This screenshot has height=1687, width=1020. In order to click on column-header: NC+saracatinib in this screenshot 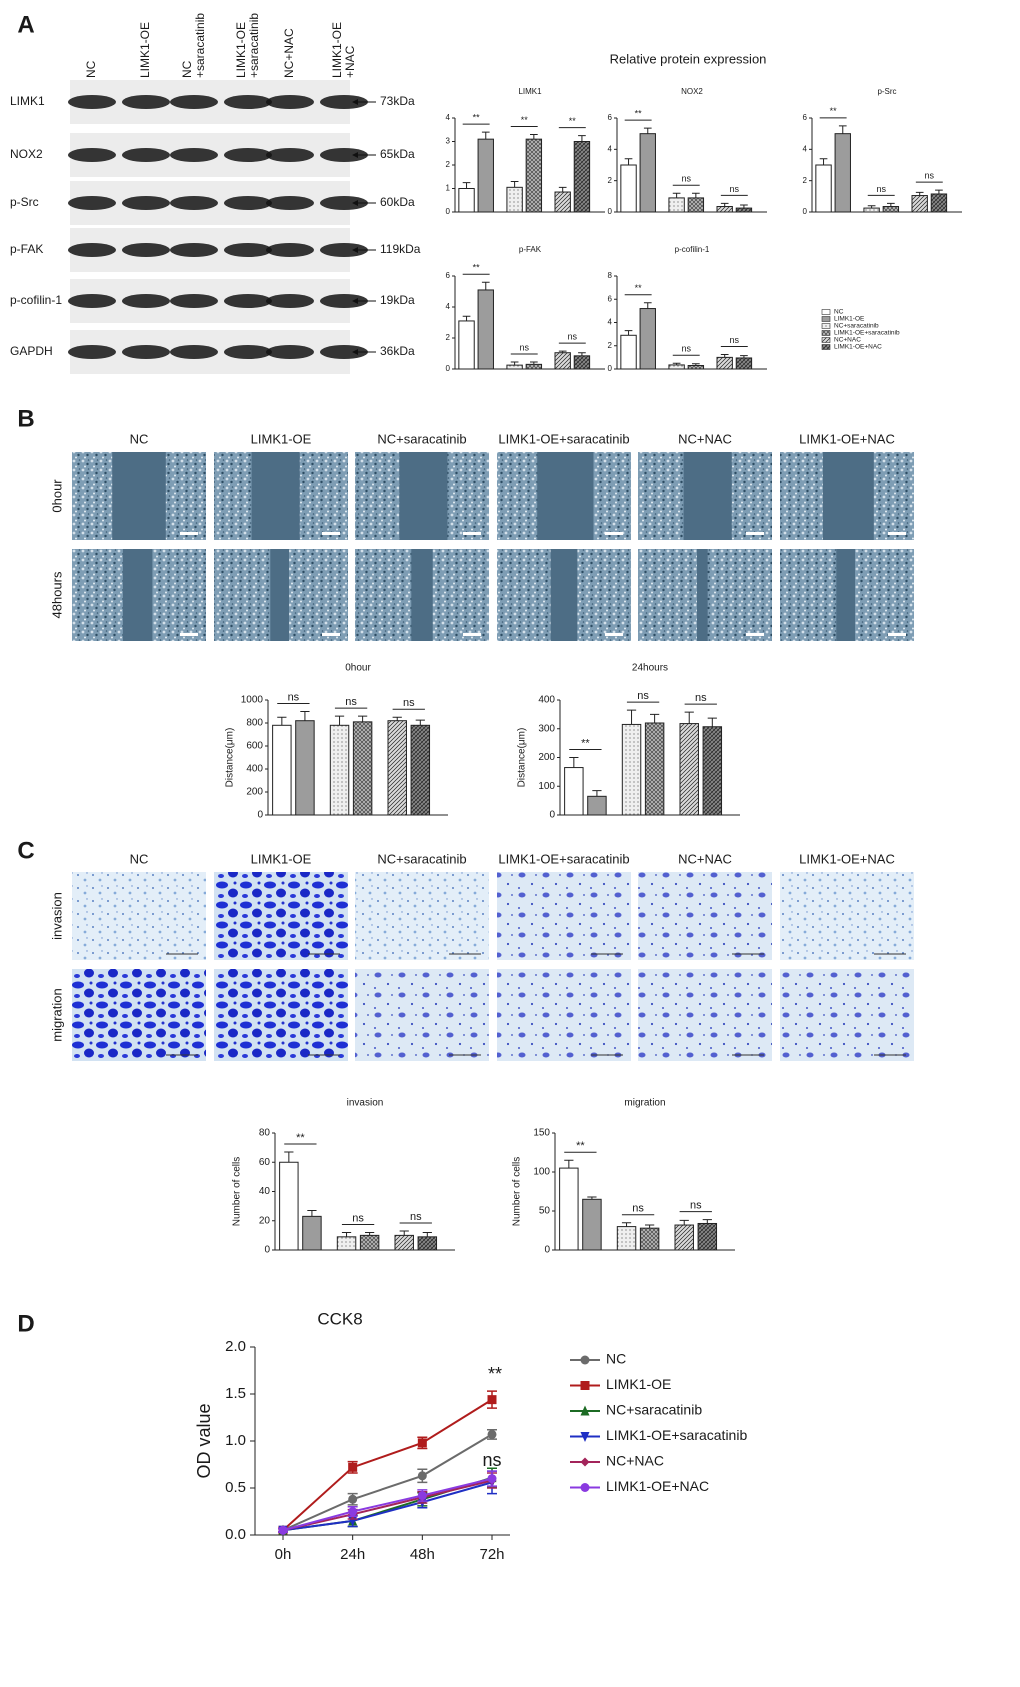, I will do `click(421, 858)`.